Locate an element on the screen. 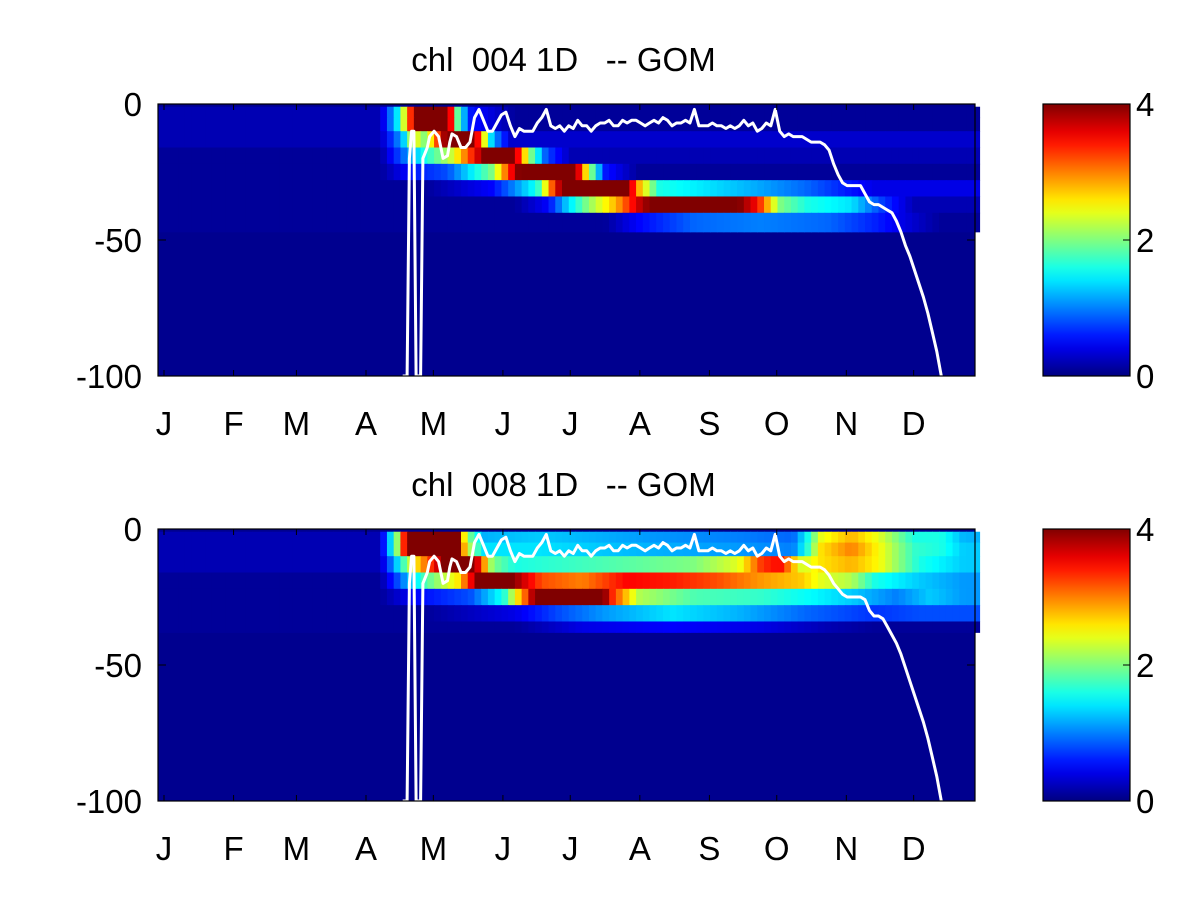 The image size is (1202, 905). heatmap-cell-l2-d31 is located at coordinates (229, 140).